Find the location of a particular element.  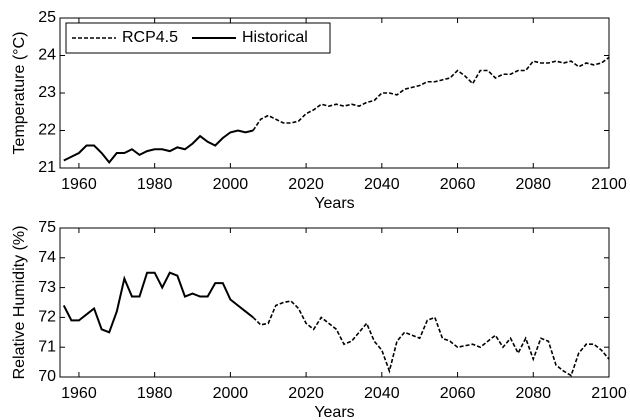

y-axis-label: Temperature (°C) is located at coordinates (19, 93).